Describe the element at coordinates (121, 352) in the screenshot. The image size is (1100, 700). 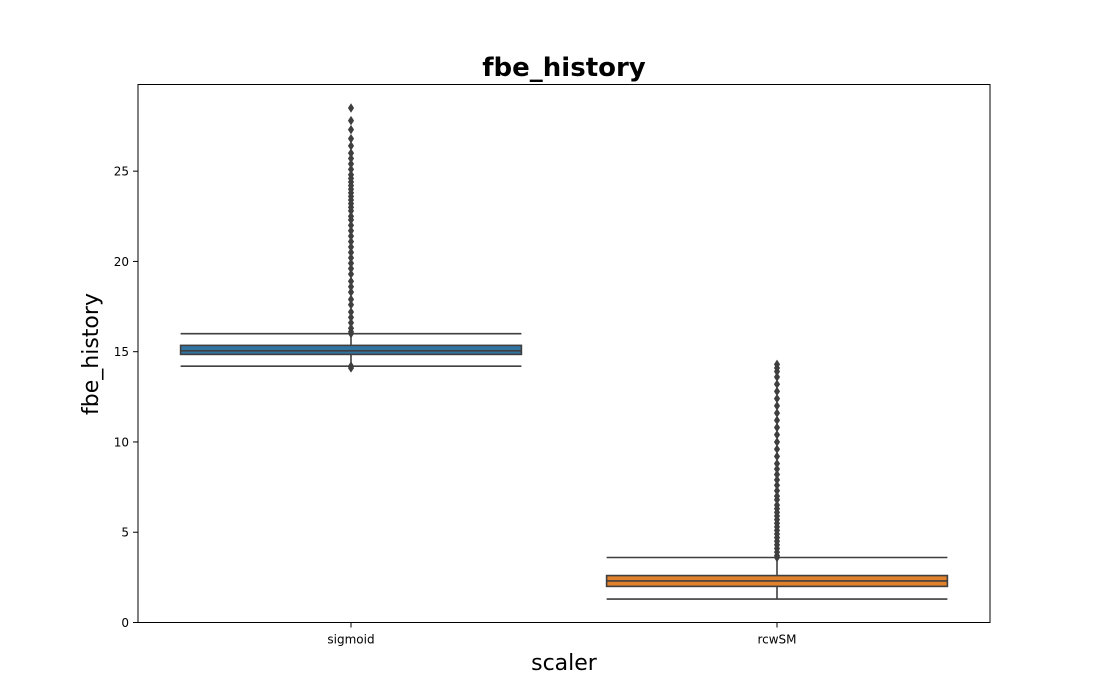
I see `y-tick-label: 15` at that location.